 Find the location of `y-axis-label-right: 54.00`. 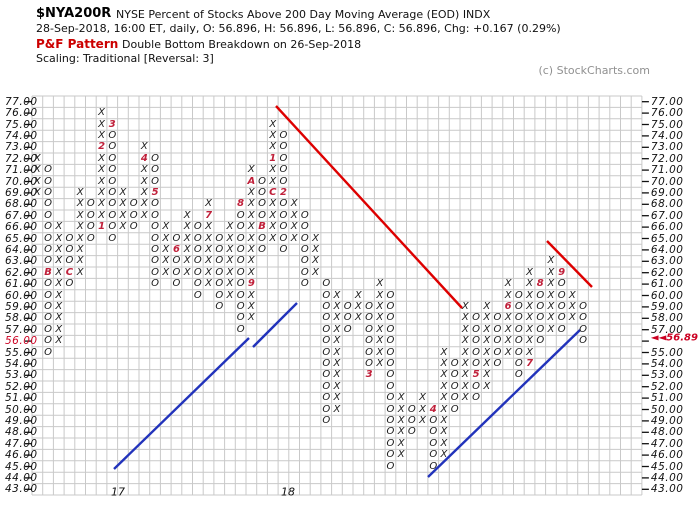

y-axis-label-right: 54.00 is located at coordinates (667, 363).